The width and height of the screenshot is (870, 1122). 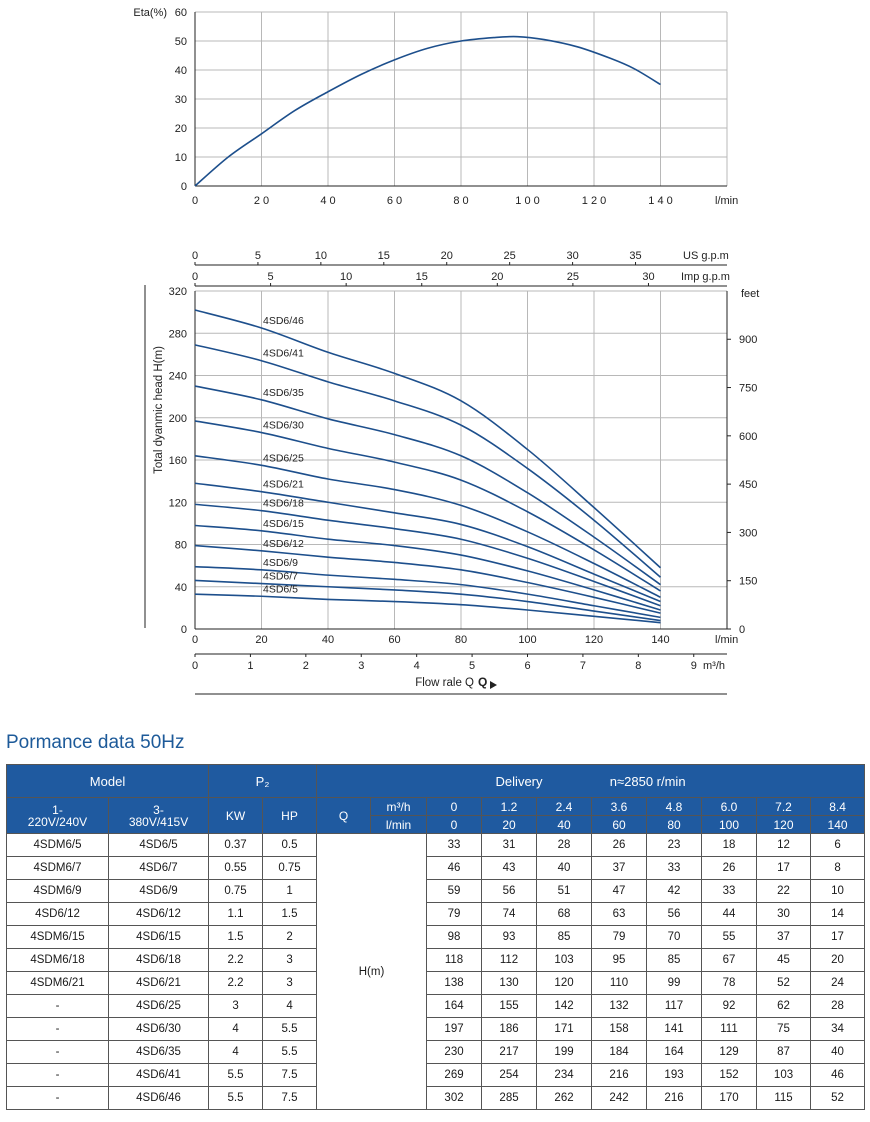 I want to click on head-value-cell: 47, so click(x=619, y=891).